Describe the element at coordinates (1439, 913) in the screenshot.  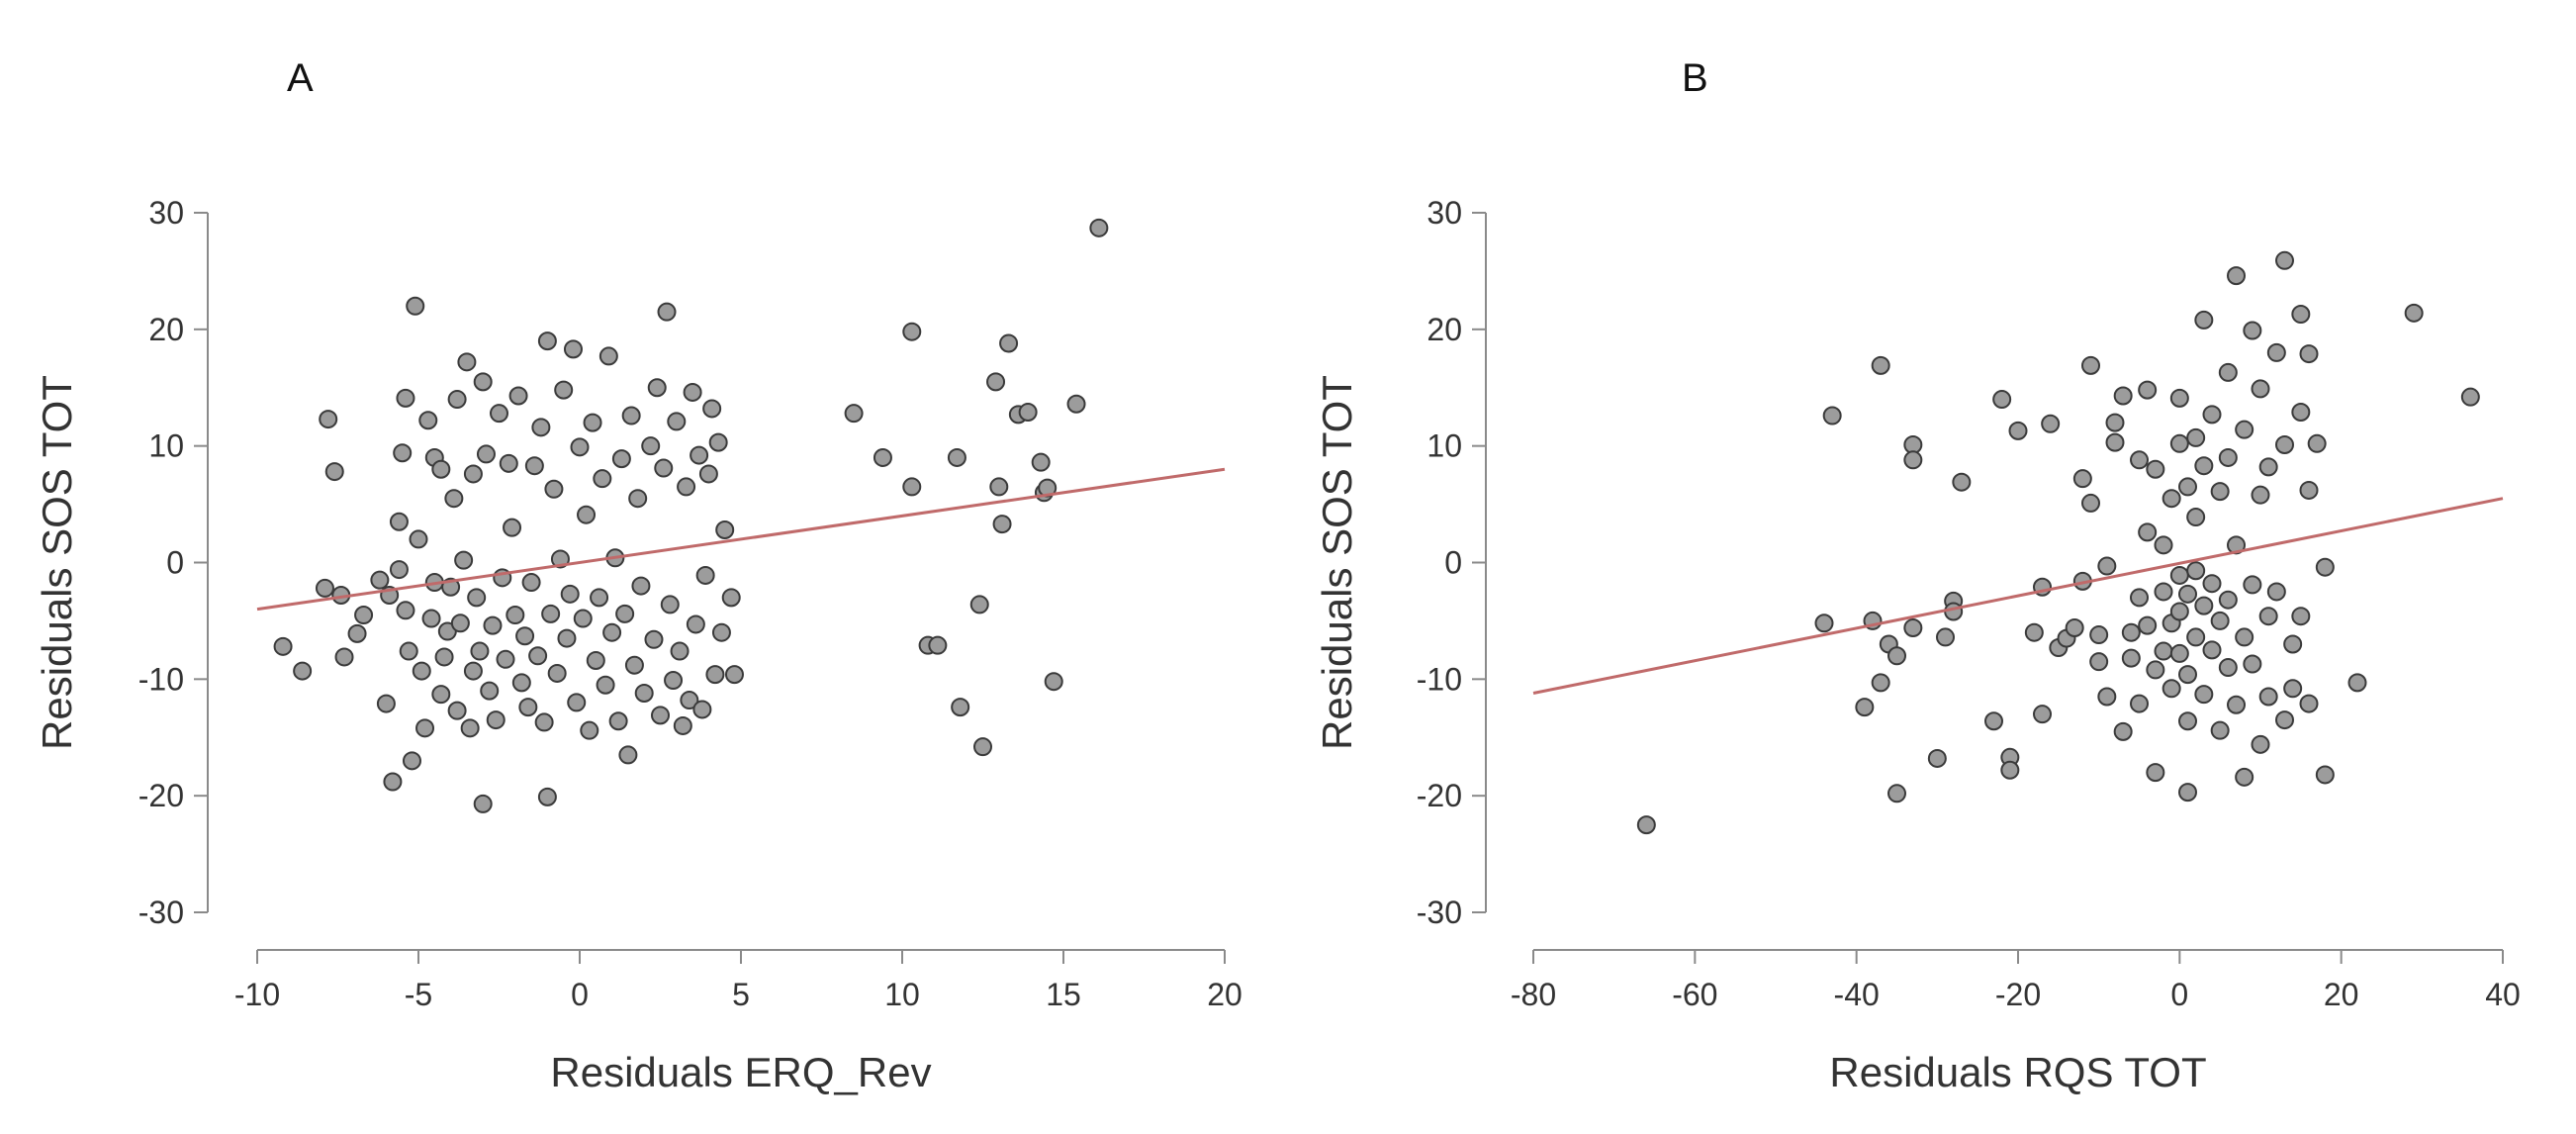
I see `y-tick-label: -30` at that location.